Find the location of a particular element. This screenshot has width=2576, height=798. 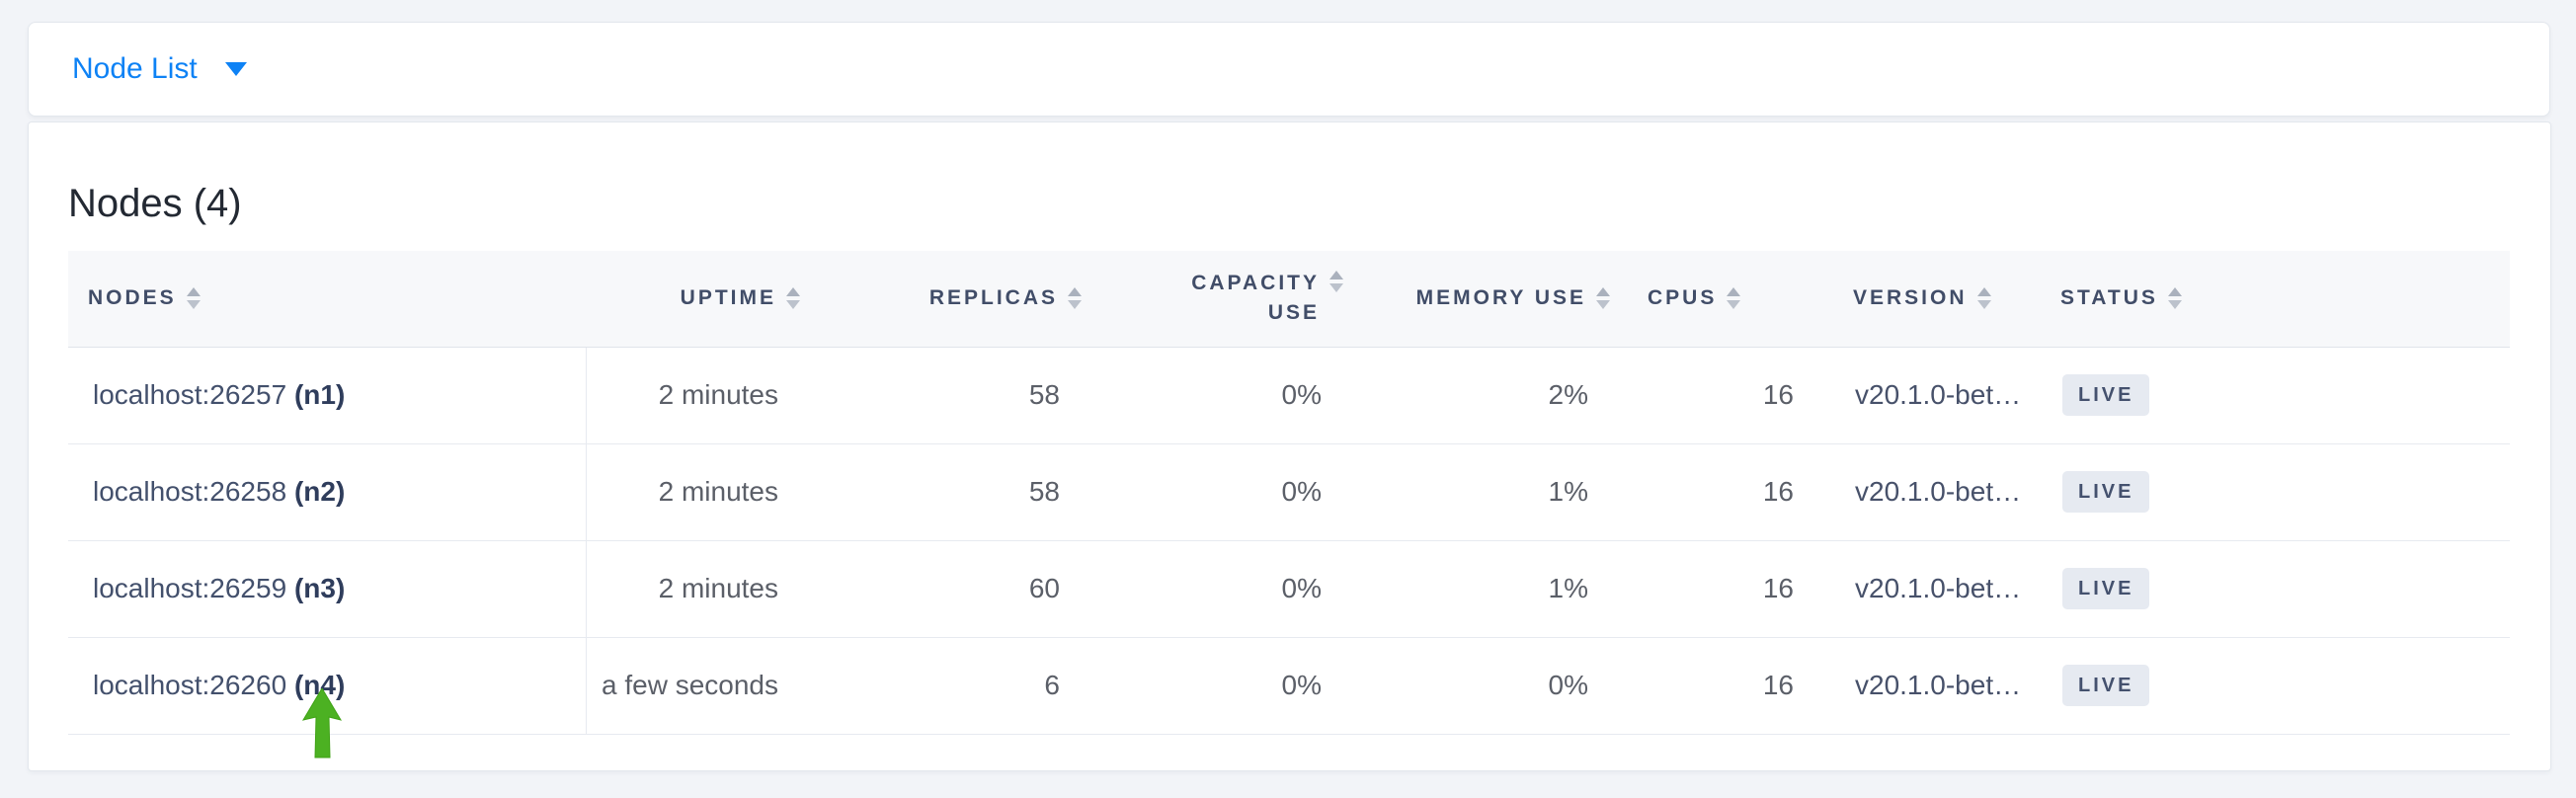

replicas-cell: 60 is located at coordinates (948, 589).